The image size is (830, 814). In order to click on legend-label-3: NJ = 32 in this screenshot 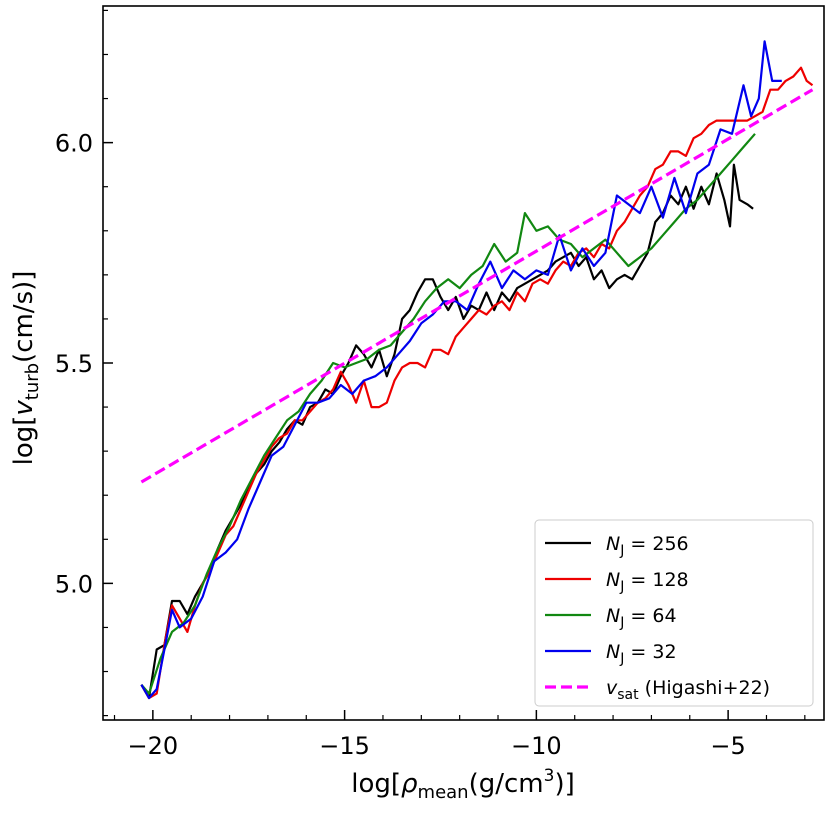, I will do `click(641, 654)`.